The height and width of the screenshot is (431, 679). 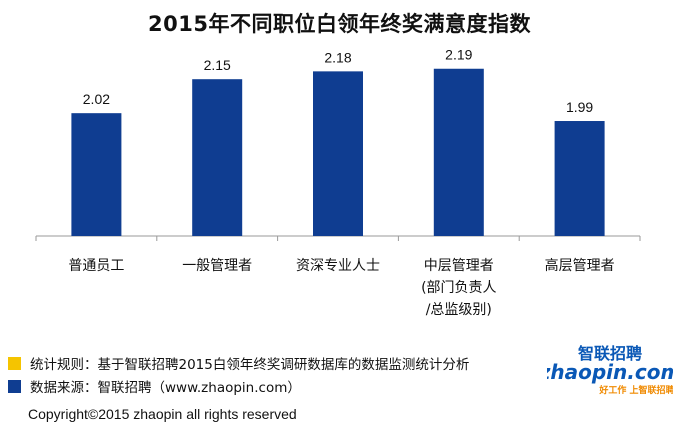 I want to click on category-label-5: 高层管理者, so click(x=580, y=265).